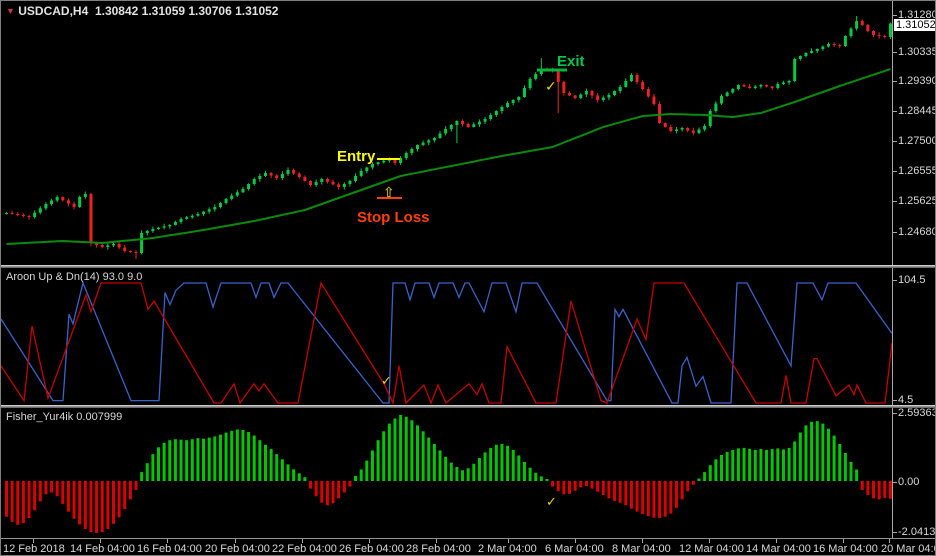 This screenshot has width=936, height=556. I want to click on entry-label: Entry, so click(356, 156).